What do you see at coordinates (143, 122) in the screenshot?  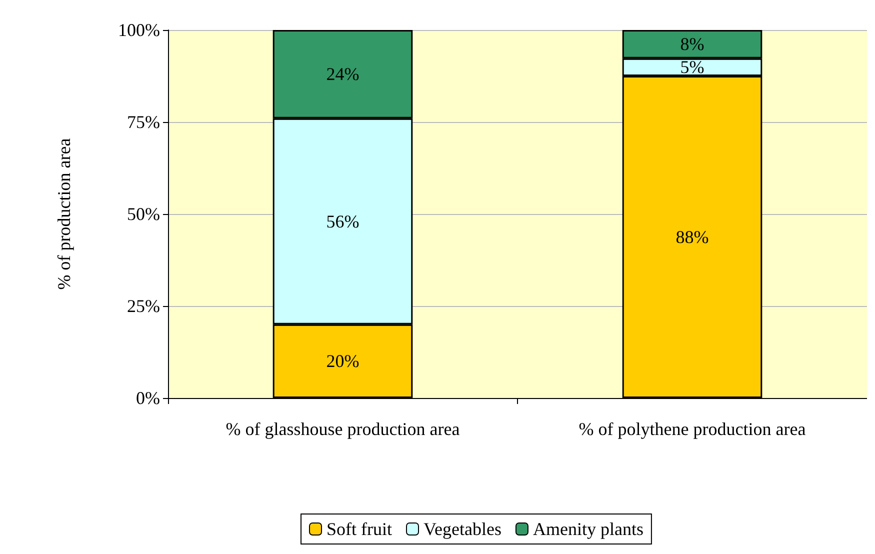 I see `y-tick-label: 75%` at bounding box center [143, 122].